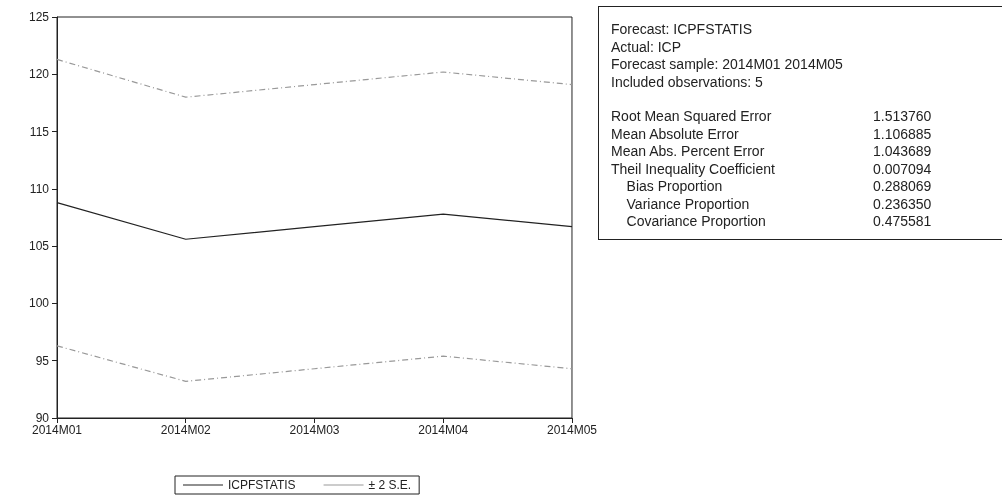 This screenshot has height=498, width=1002. Describe the element at coordinates (902, 116) in the screenshot. I see `text: 1.513760` at that location.